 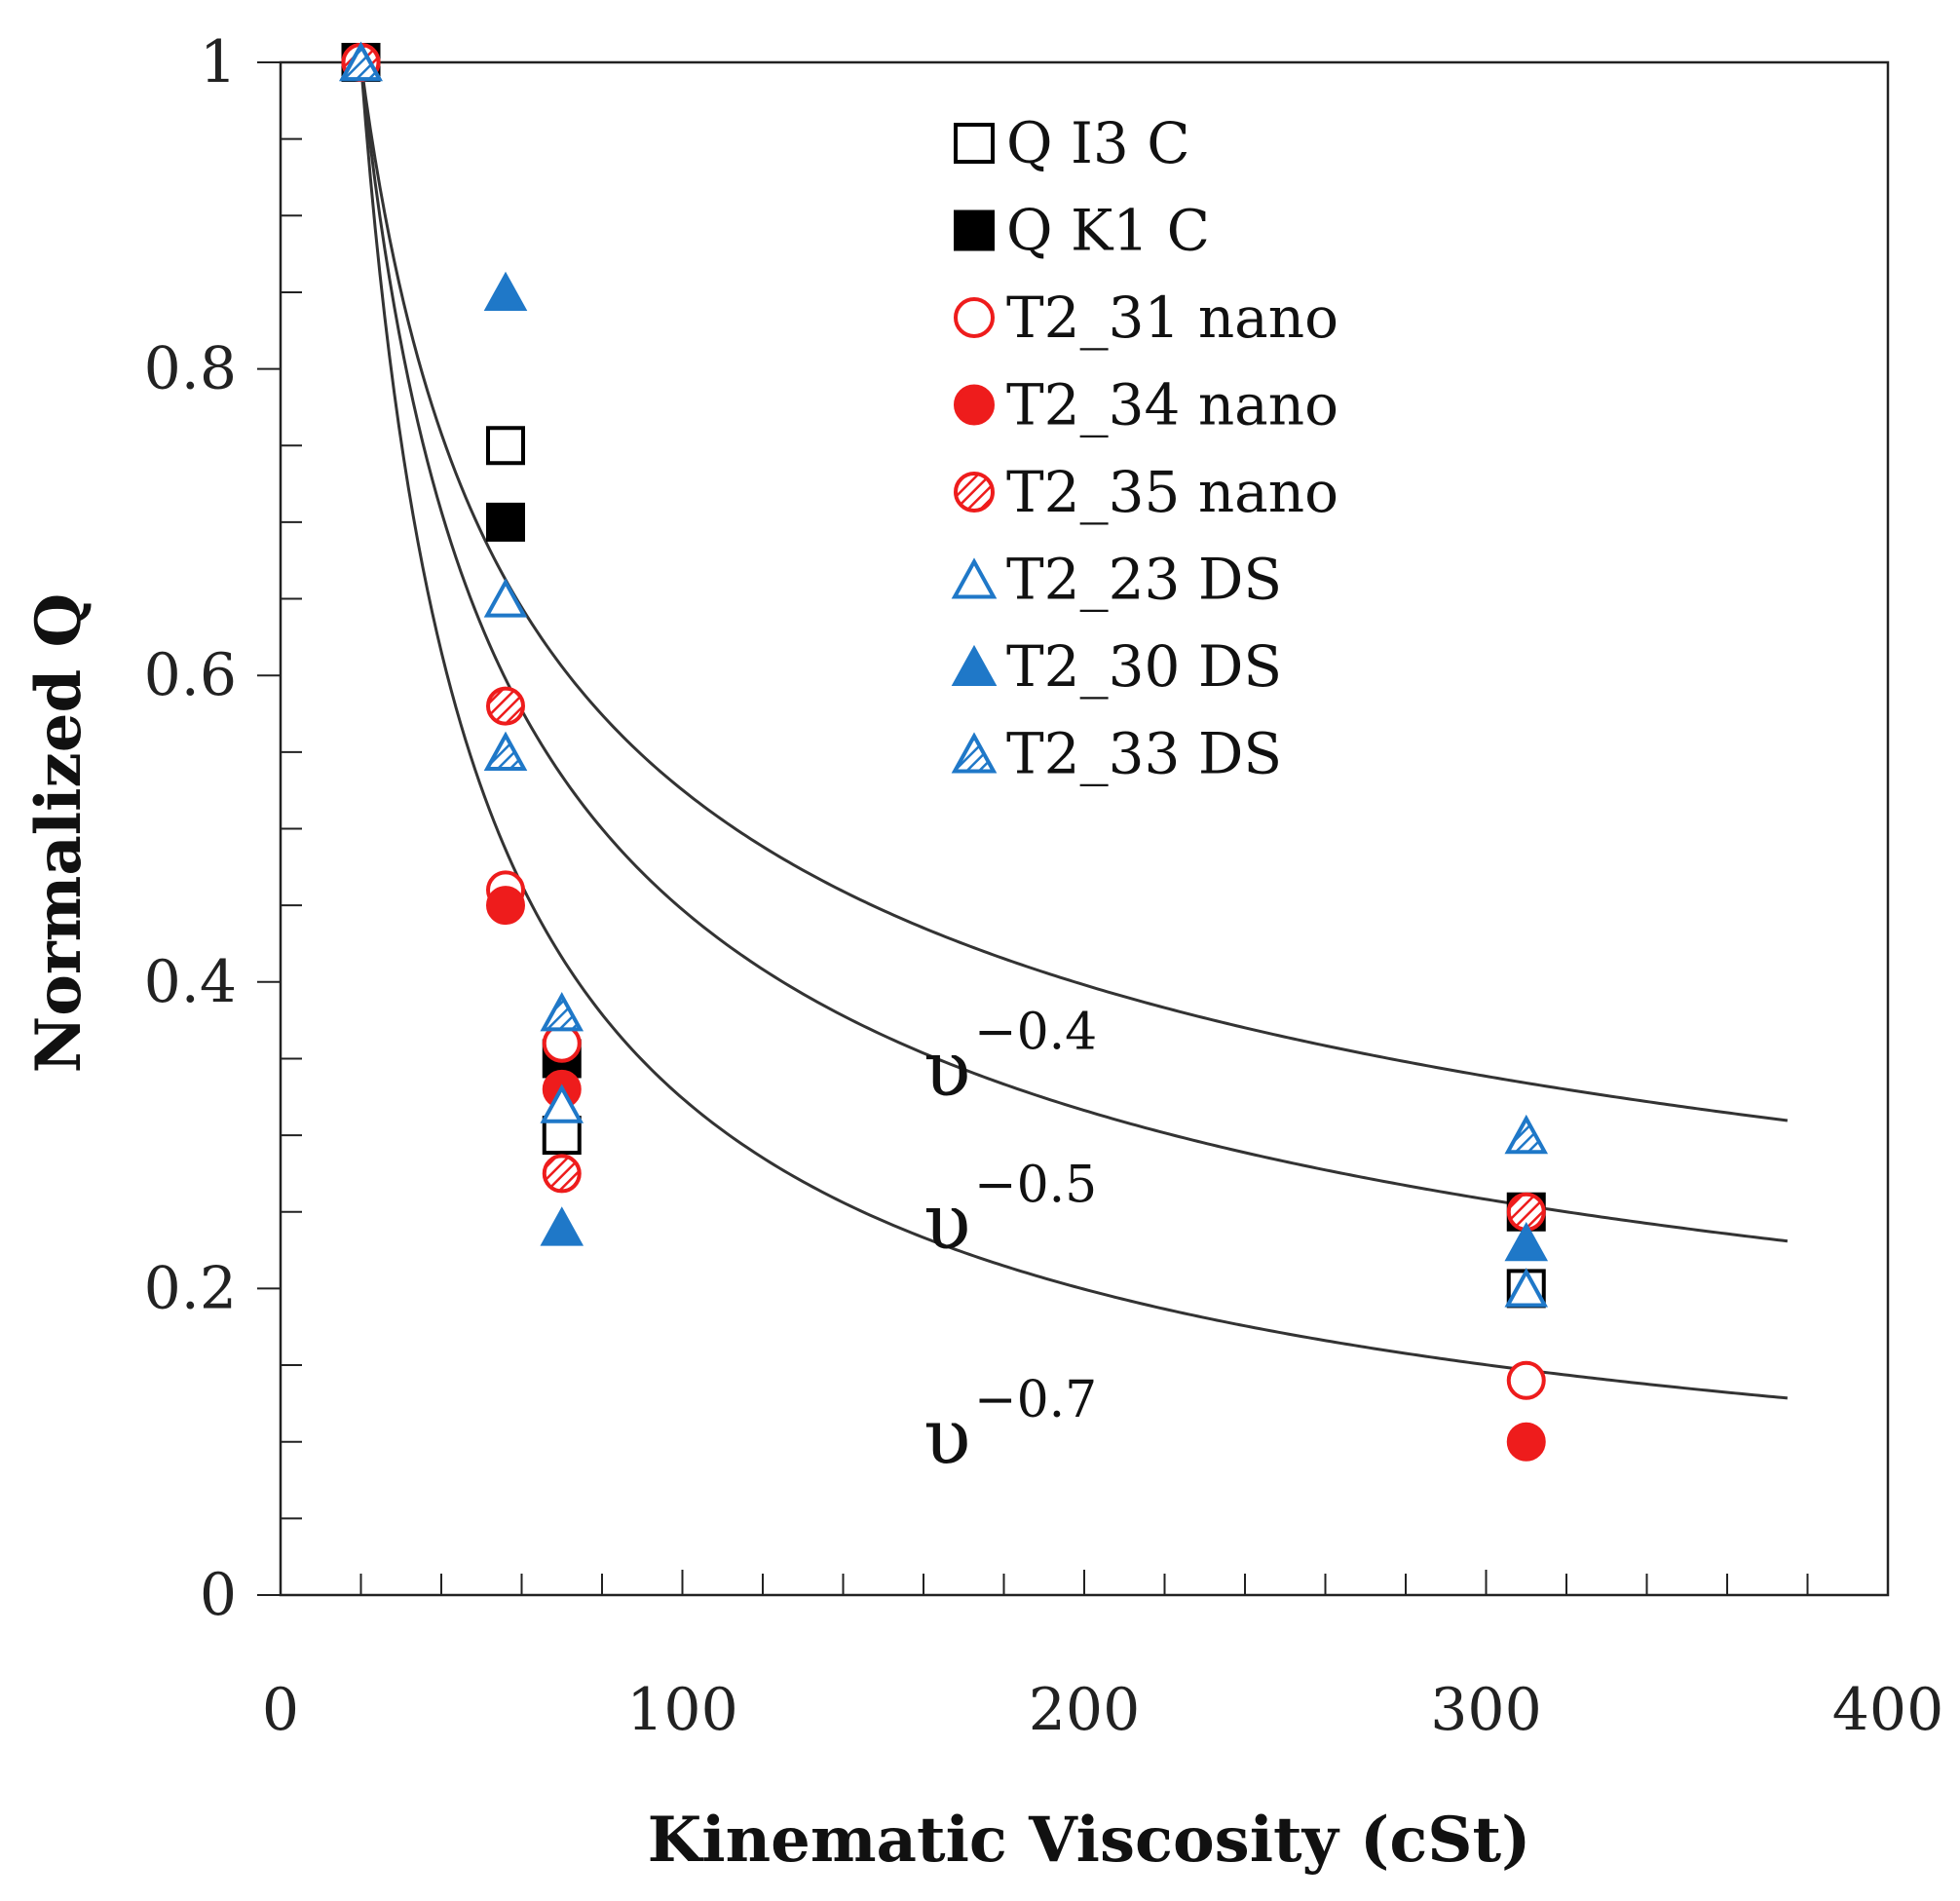 What do you see at coordinates (1098, 143) in the screenshot?
I see `legend-label-q-i3-c: Q I3 C` at bounding box center [1098, 143].